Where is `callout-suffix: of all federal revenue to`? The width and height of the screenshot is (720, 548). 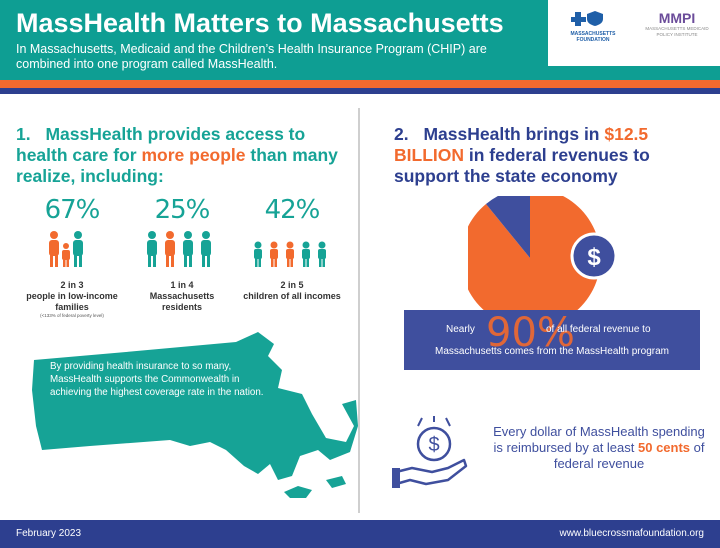
callout-suffix: of all federal revenue to is located at coordinates (598, 329).